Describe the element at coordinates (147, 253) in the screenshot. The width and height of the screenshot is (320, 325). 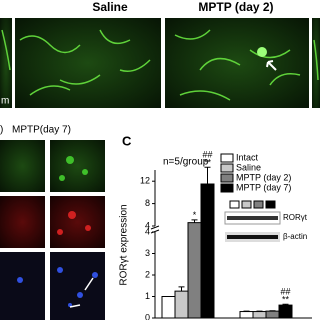
I see `y-tick-label: 3` at that location.